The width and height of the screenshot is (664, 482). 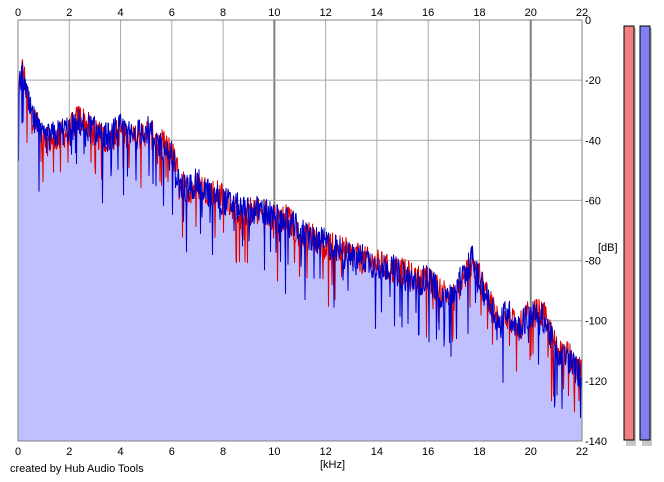 What do you see at coordinates (582, 452) in the screenshot?
I see `x-tick-label-bottom: 22` at bounding box center [582, 452].